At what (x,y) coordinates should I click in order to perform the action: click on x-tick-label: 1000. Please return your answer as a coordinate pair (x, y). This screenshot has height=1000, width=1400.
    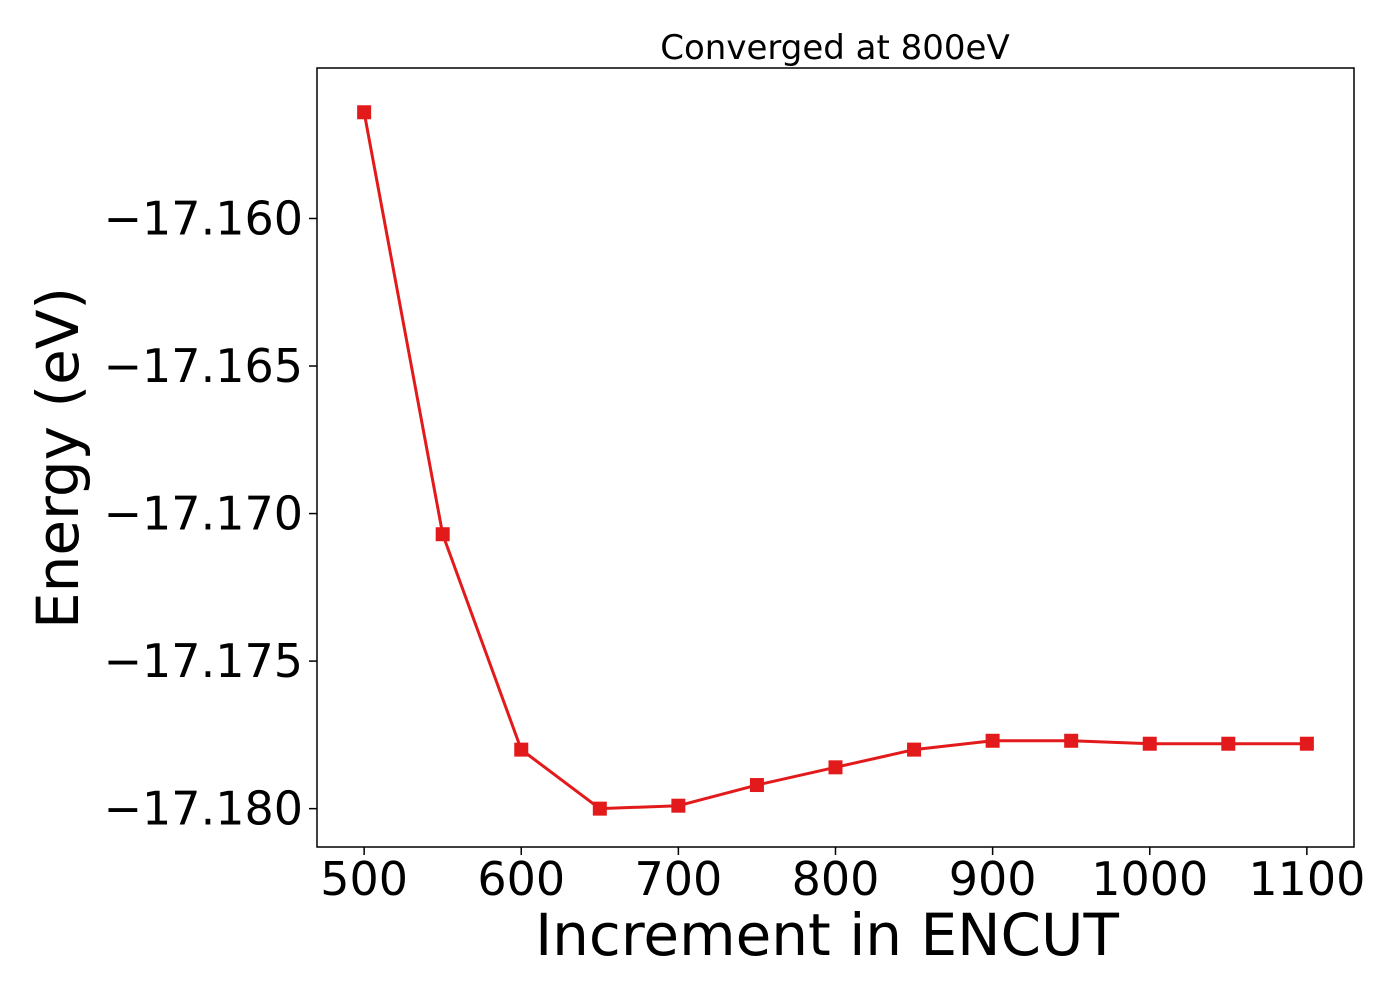
    Looking at the image, I should click on (1149, 879).